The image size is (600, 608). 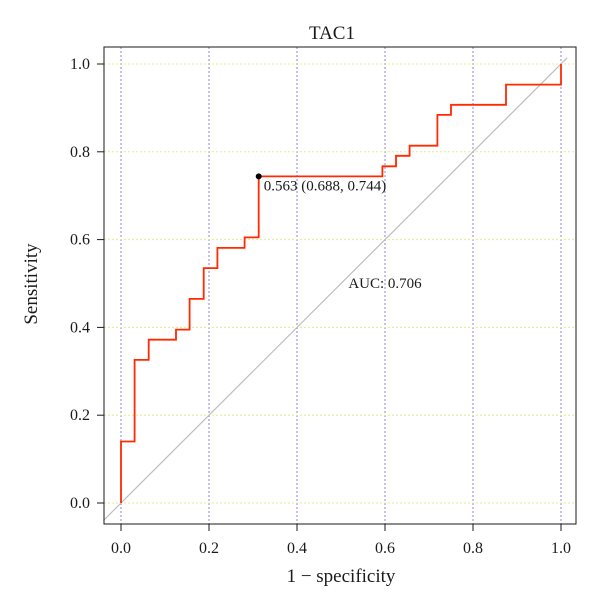 What do you see at coordinates (385, 284) in the screenshot?
I see `auc-label: AUC: 0.706` at bounding box center [385, 284].